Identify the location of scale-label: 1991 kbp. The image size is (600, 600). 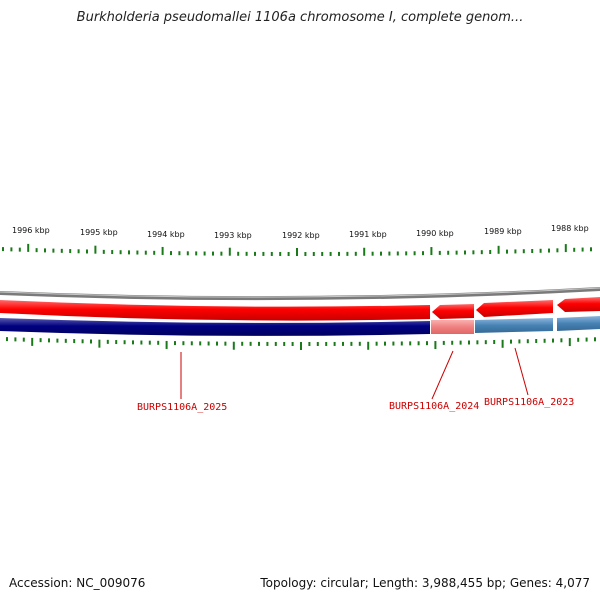
(368, 234).